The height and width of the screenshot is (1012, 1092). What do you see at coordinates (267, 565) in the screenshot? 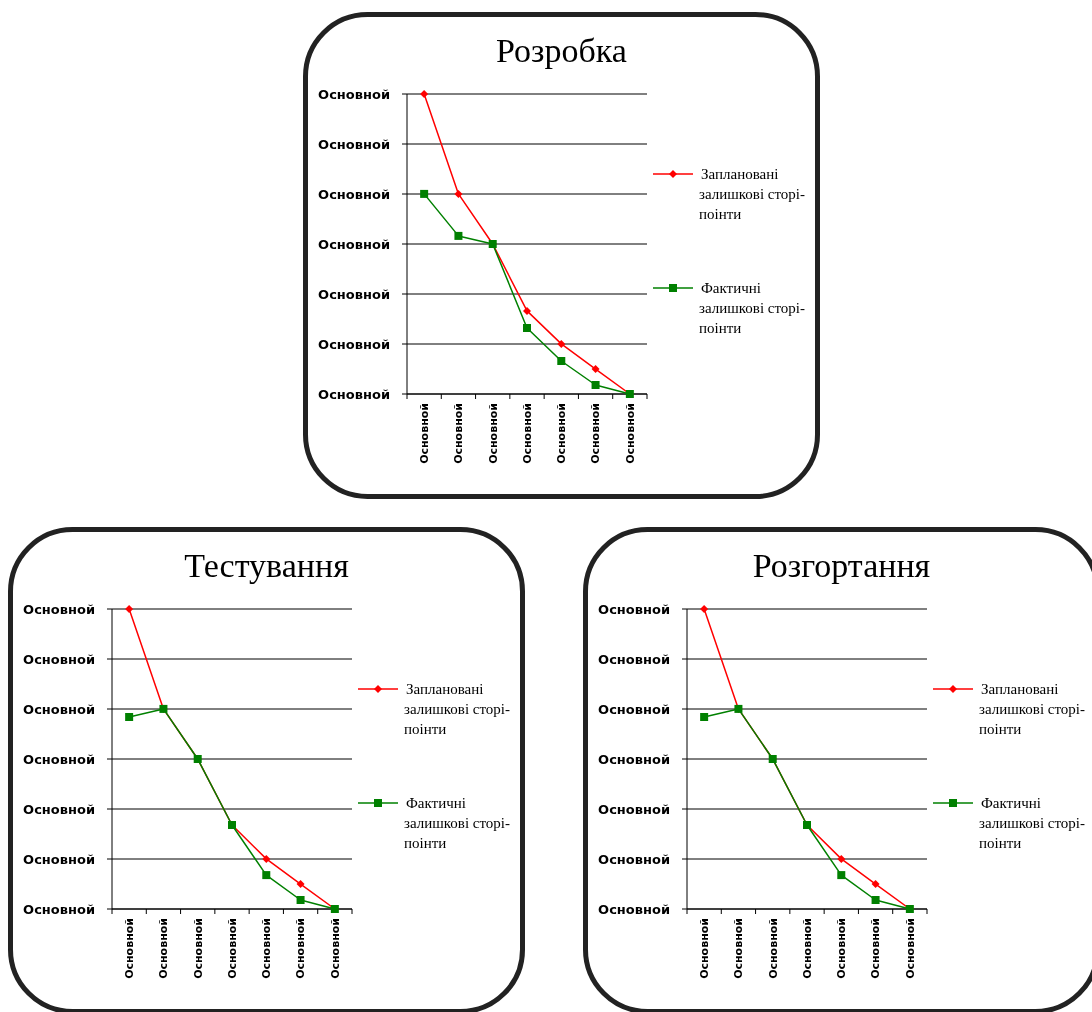
I see `chart-title: Тестування` at bounding box center [267, 565].